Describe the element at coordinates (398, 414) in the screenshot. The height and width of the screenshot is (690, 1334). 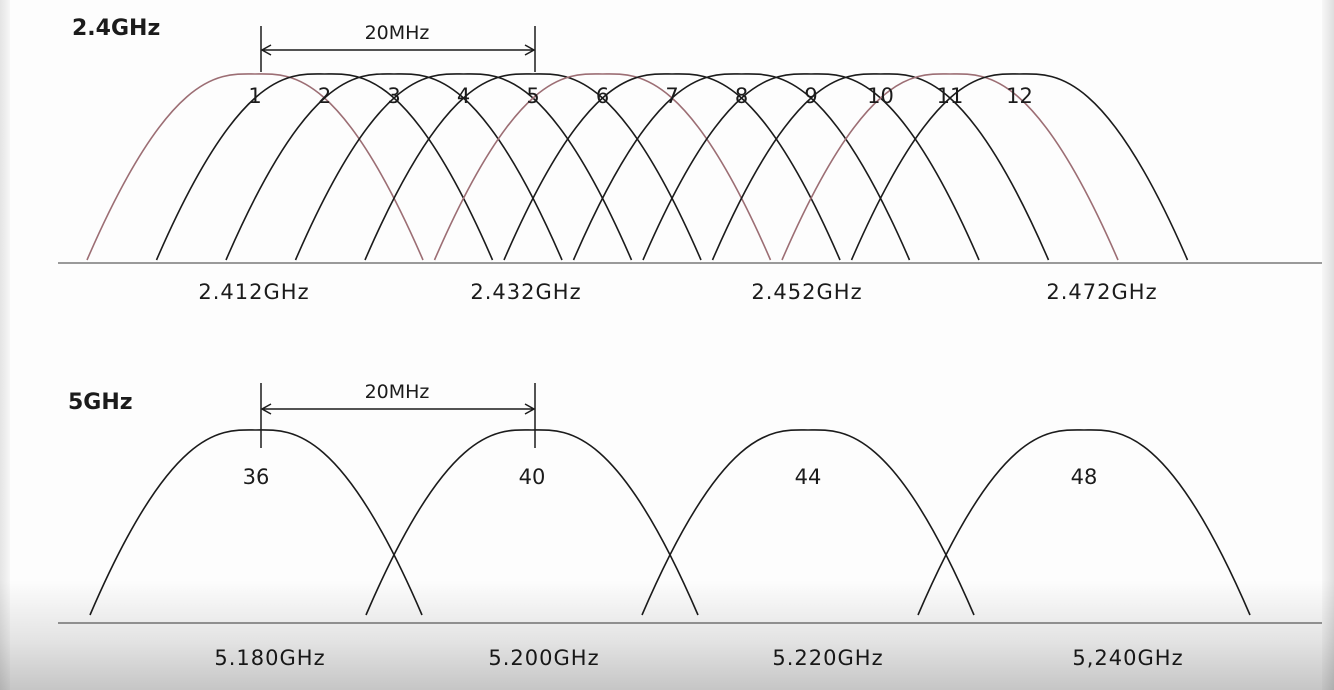
I see `width-marker-5ghz: 20MHz` at that location.